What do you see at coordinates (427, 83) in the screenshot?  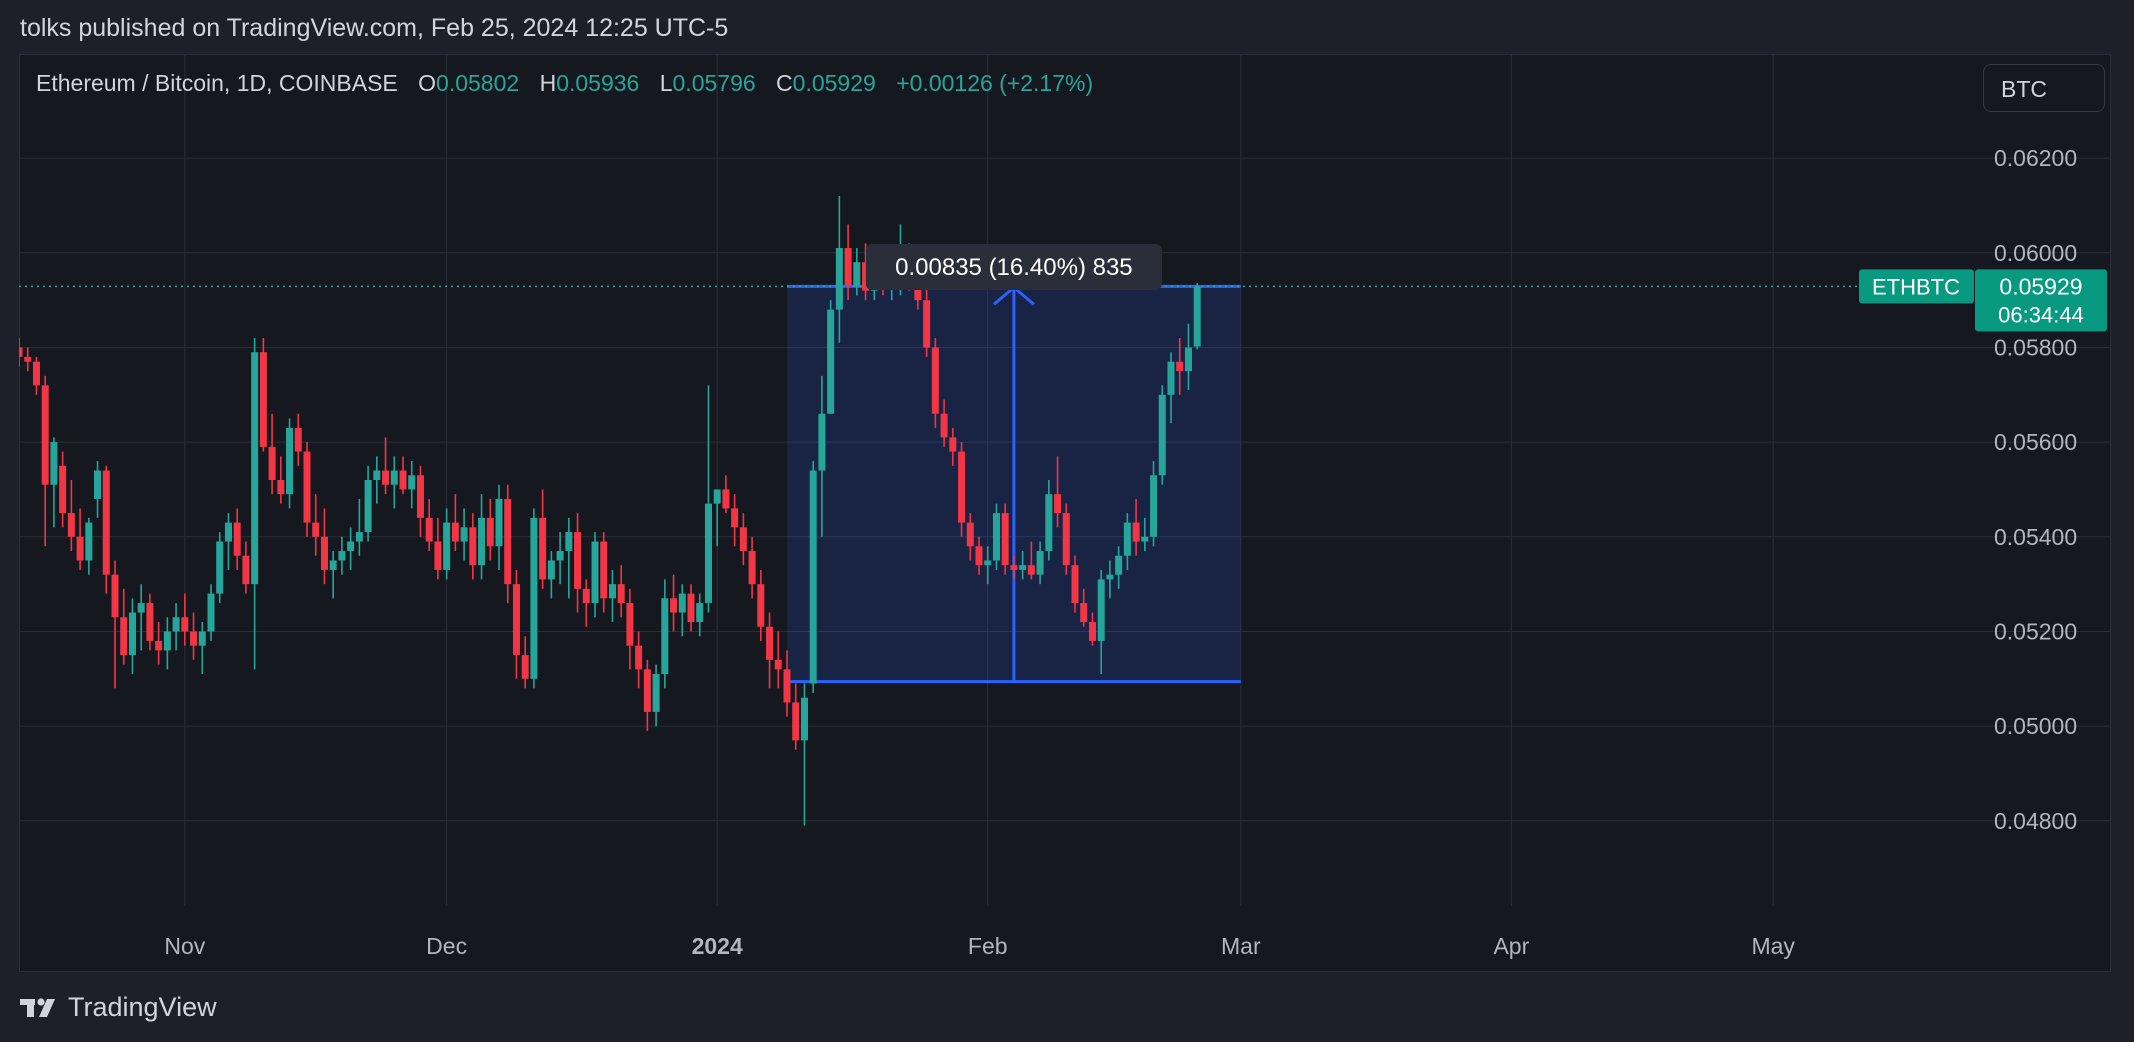 I see `open-label: O` at bounding box center [427, 83].